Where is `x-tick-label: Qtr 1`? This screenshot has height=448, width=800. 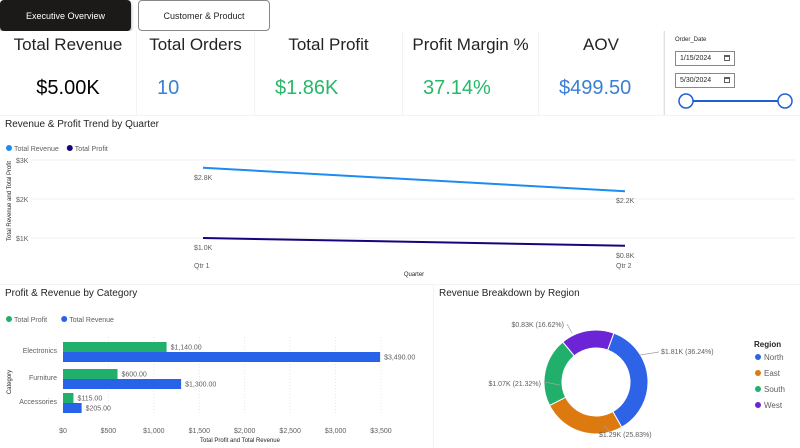 x-tick-label: Qtr 1 is located at coordinates (202, 266).